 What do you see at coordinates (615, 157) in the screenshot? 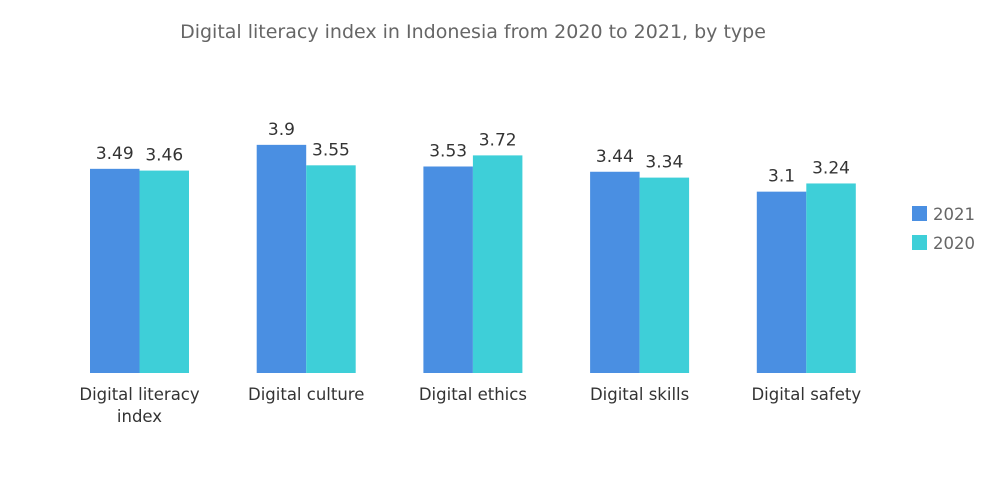
I see `data-label: 3.44` at bounding box center [615, 157].